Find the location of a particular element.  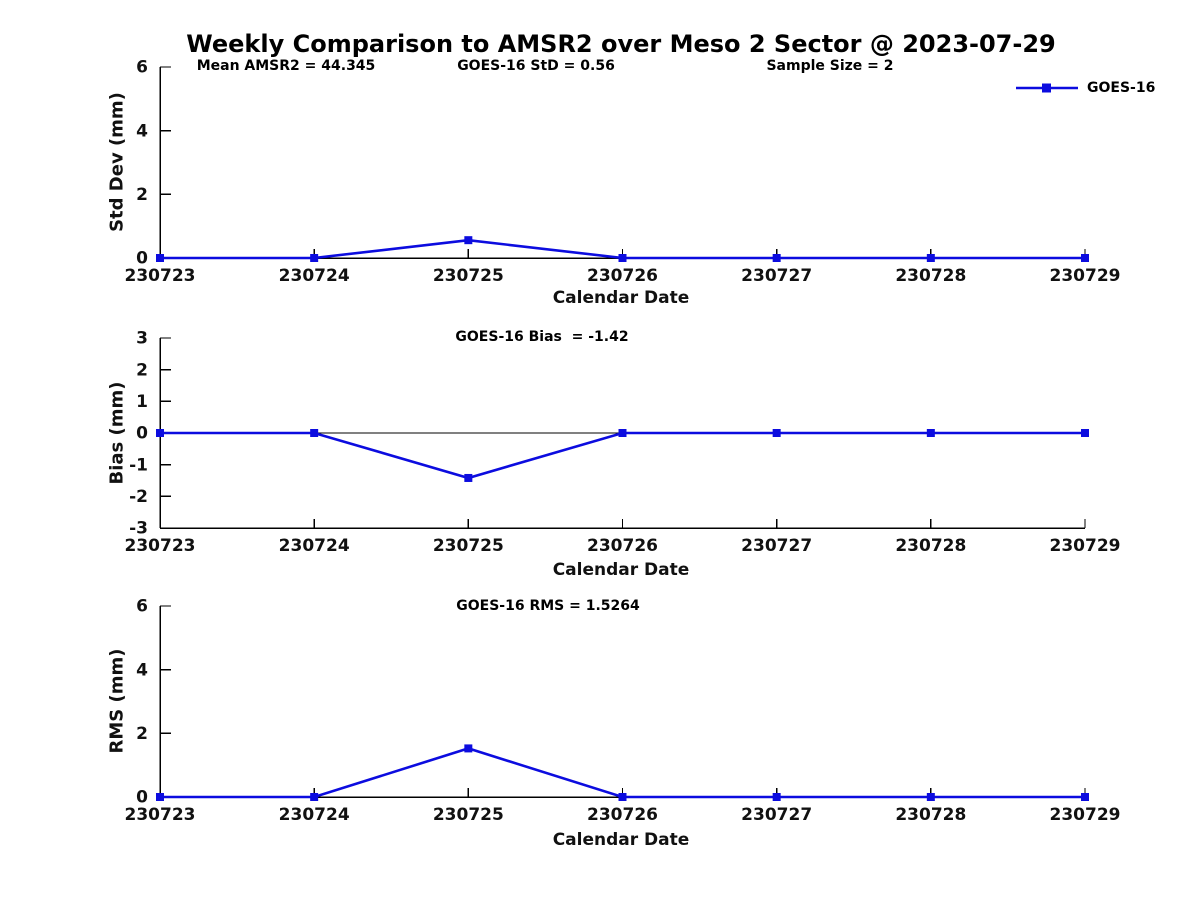

ytick-label: -2 is located at coordinates (138, 497).